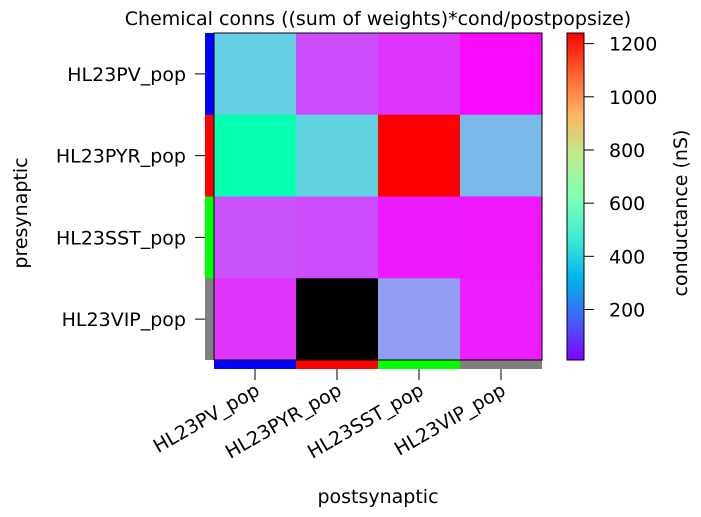  I want to click on colorbar-gradient, so click(575, 196).